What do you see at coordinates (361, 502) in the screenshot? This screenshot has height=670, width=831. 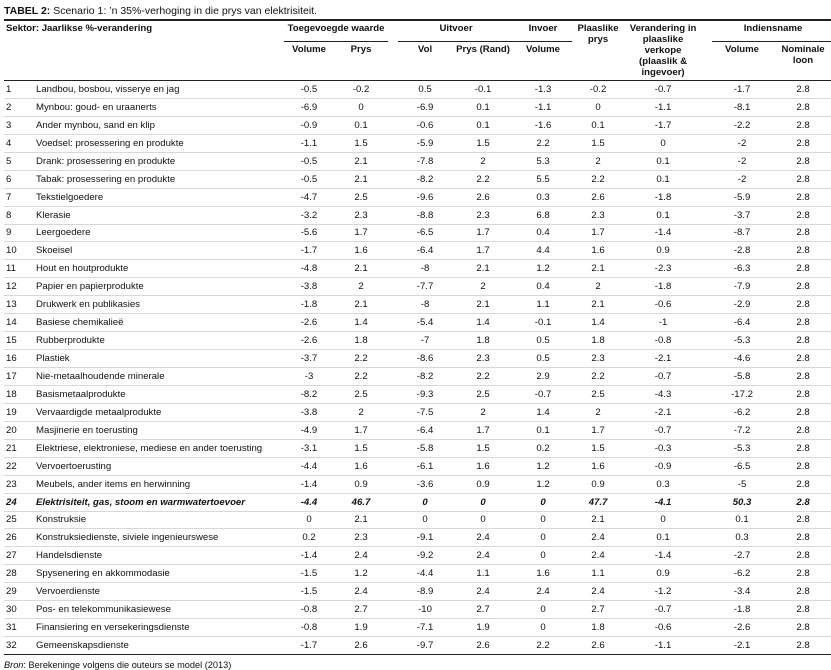 I see `cell-value: 46.7` at bounding box center [361, 502].